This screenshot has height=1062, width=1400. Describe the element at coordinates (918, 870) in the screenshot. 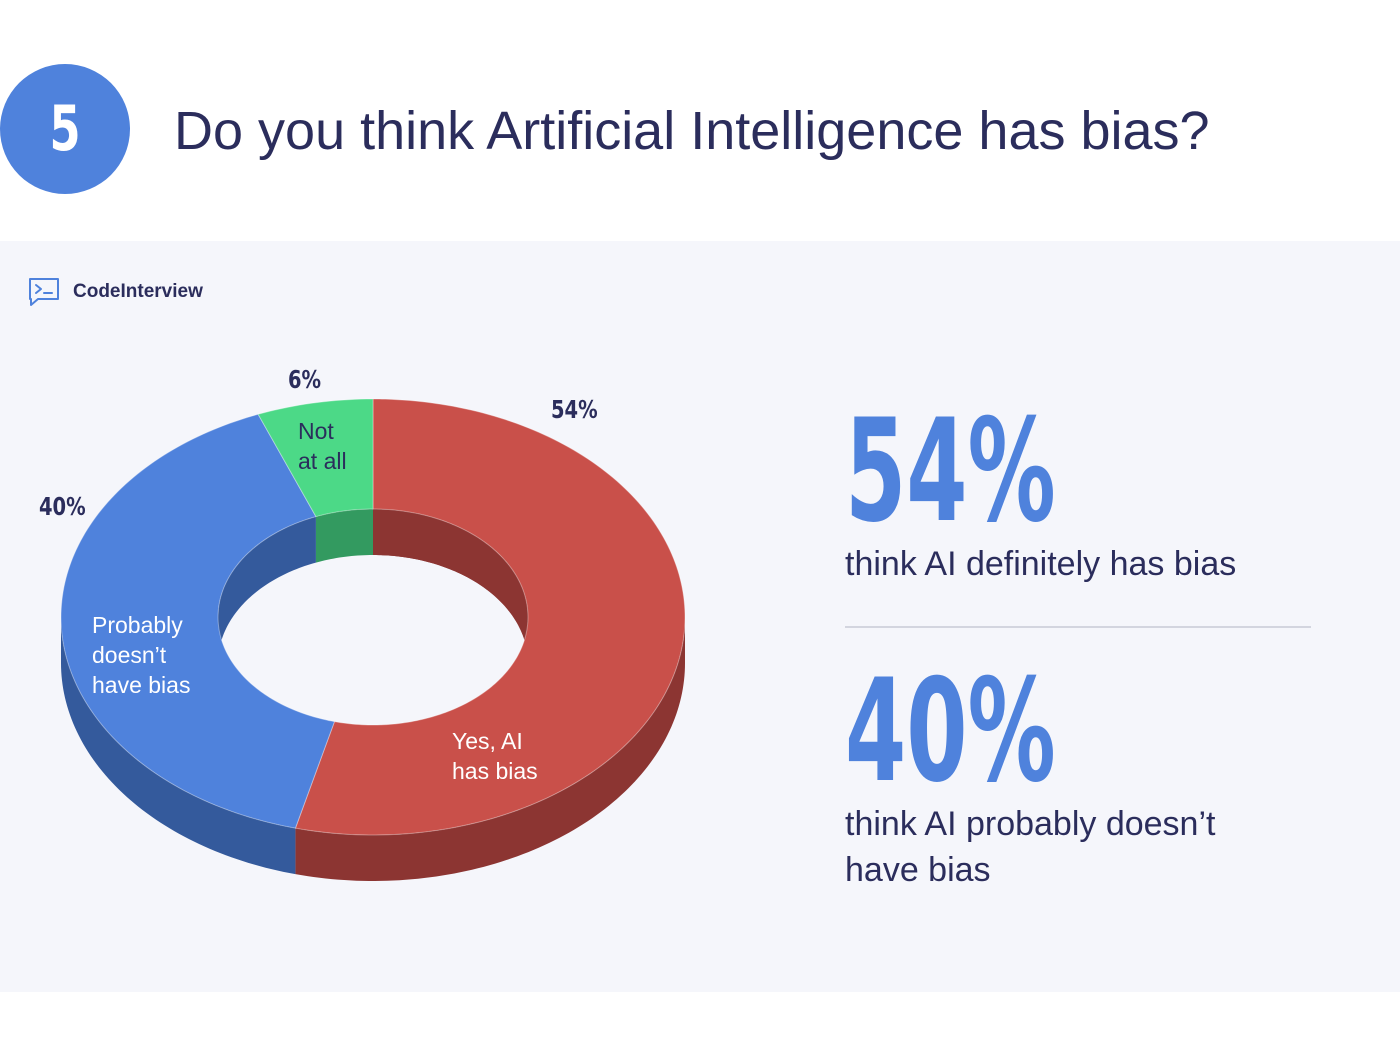

I see `stat-caption-line: have bias` at that location.